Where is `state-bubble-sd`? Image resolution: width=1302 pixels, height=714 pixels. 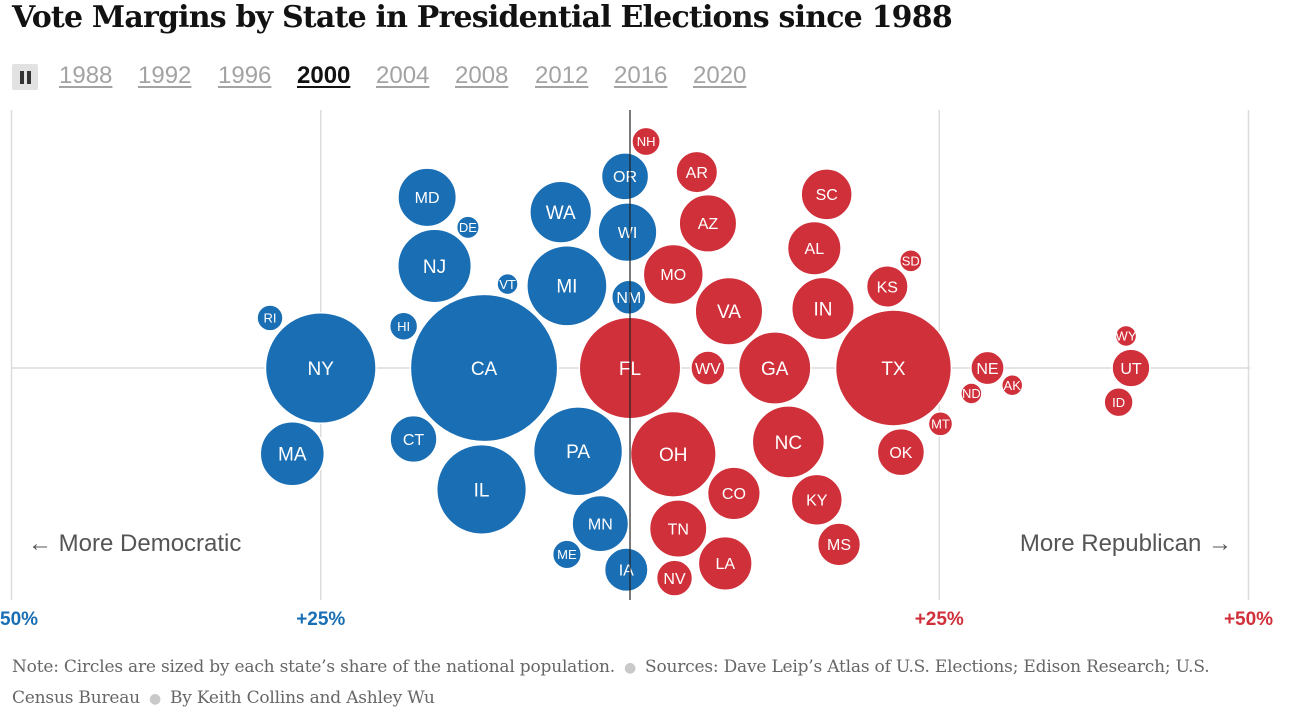 state-bubble-sd is located at coordinates (910, 261).